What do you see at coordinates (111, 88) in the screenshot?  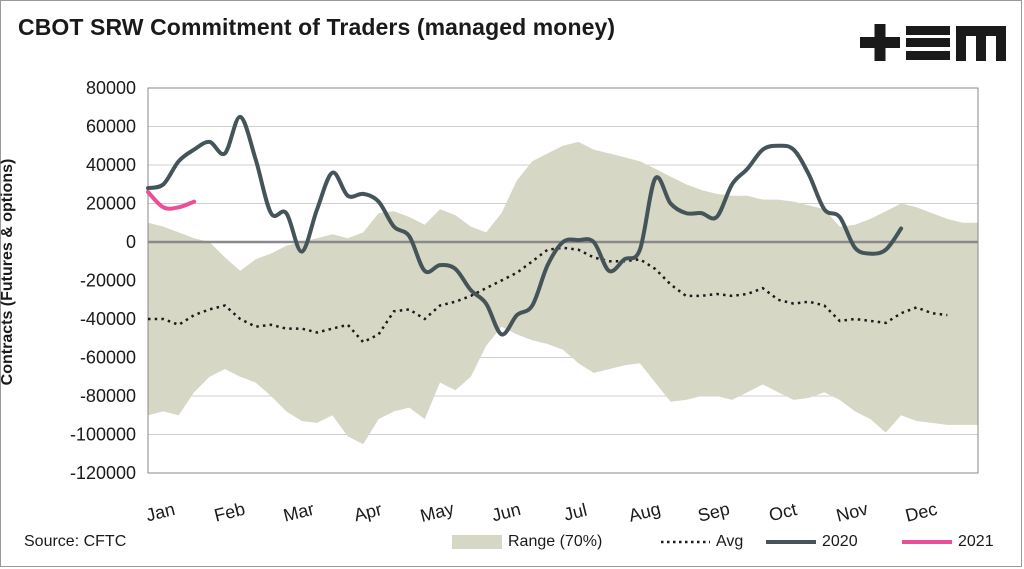 I see `y-tick-label: 80000` at bounding box center [111, 88].